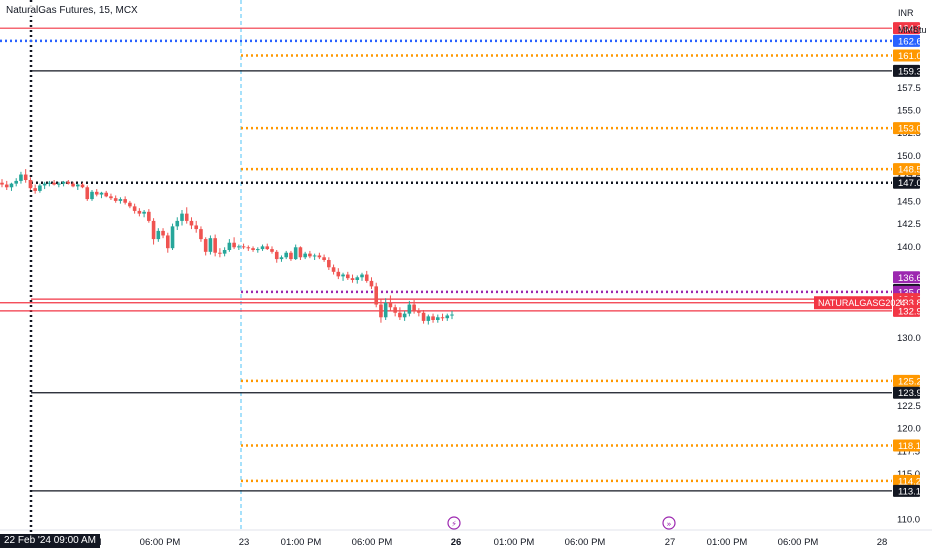  What do you see at coordinates (910, 183) in the screenshot?
I see `price-axis-badge-label: 147.0` at bounding box center [910, 183].